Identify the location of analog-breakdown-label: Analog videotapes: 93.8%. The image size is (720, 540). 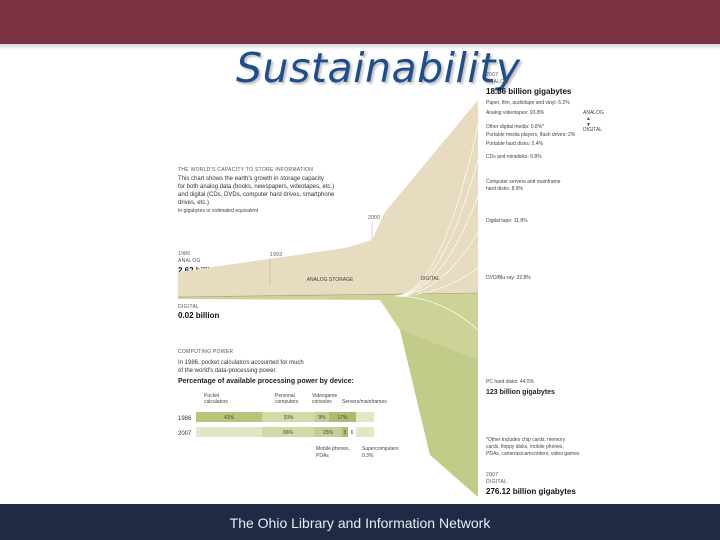
(515, 113).